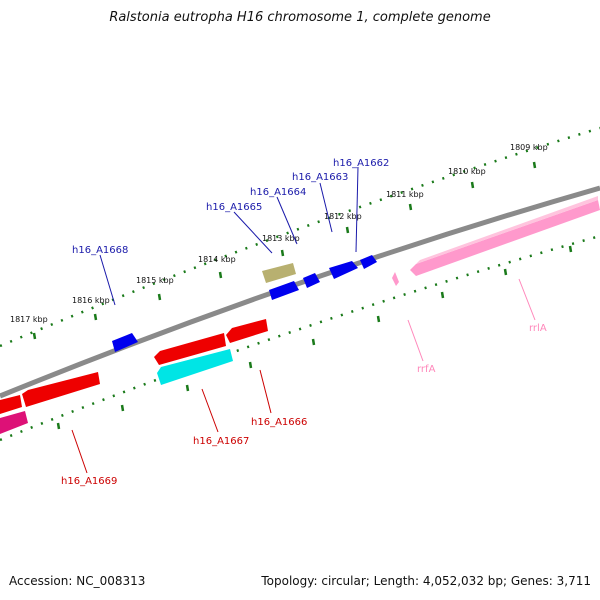  What do you see at coordinates (125, 342) in the screenshot?
I see `gene-h16-a1668` at bounding box center [125, 342].